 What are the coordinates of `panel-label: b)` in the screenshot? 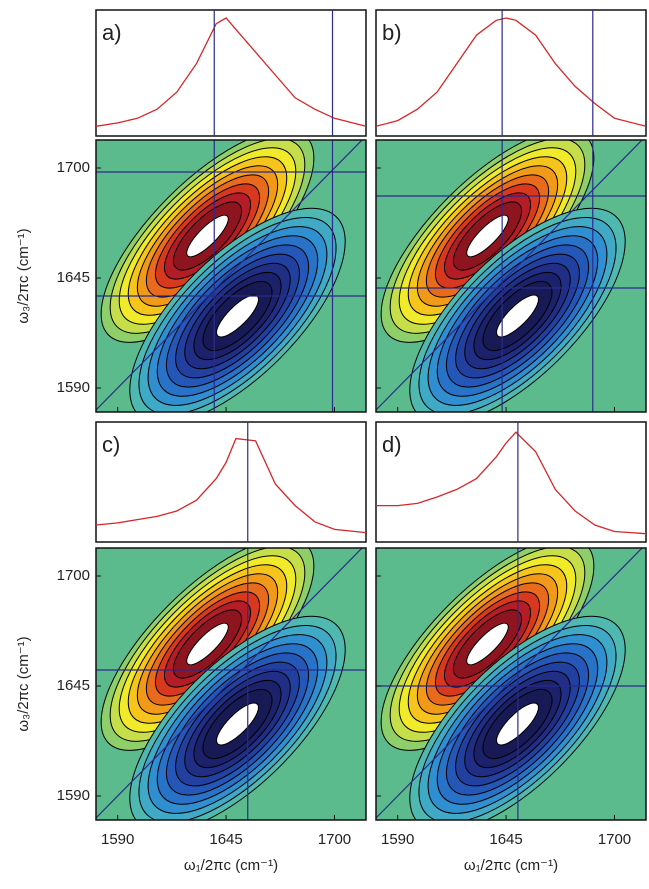 It's located at (392, 32).